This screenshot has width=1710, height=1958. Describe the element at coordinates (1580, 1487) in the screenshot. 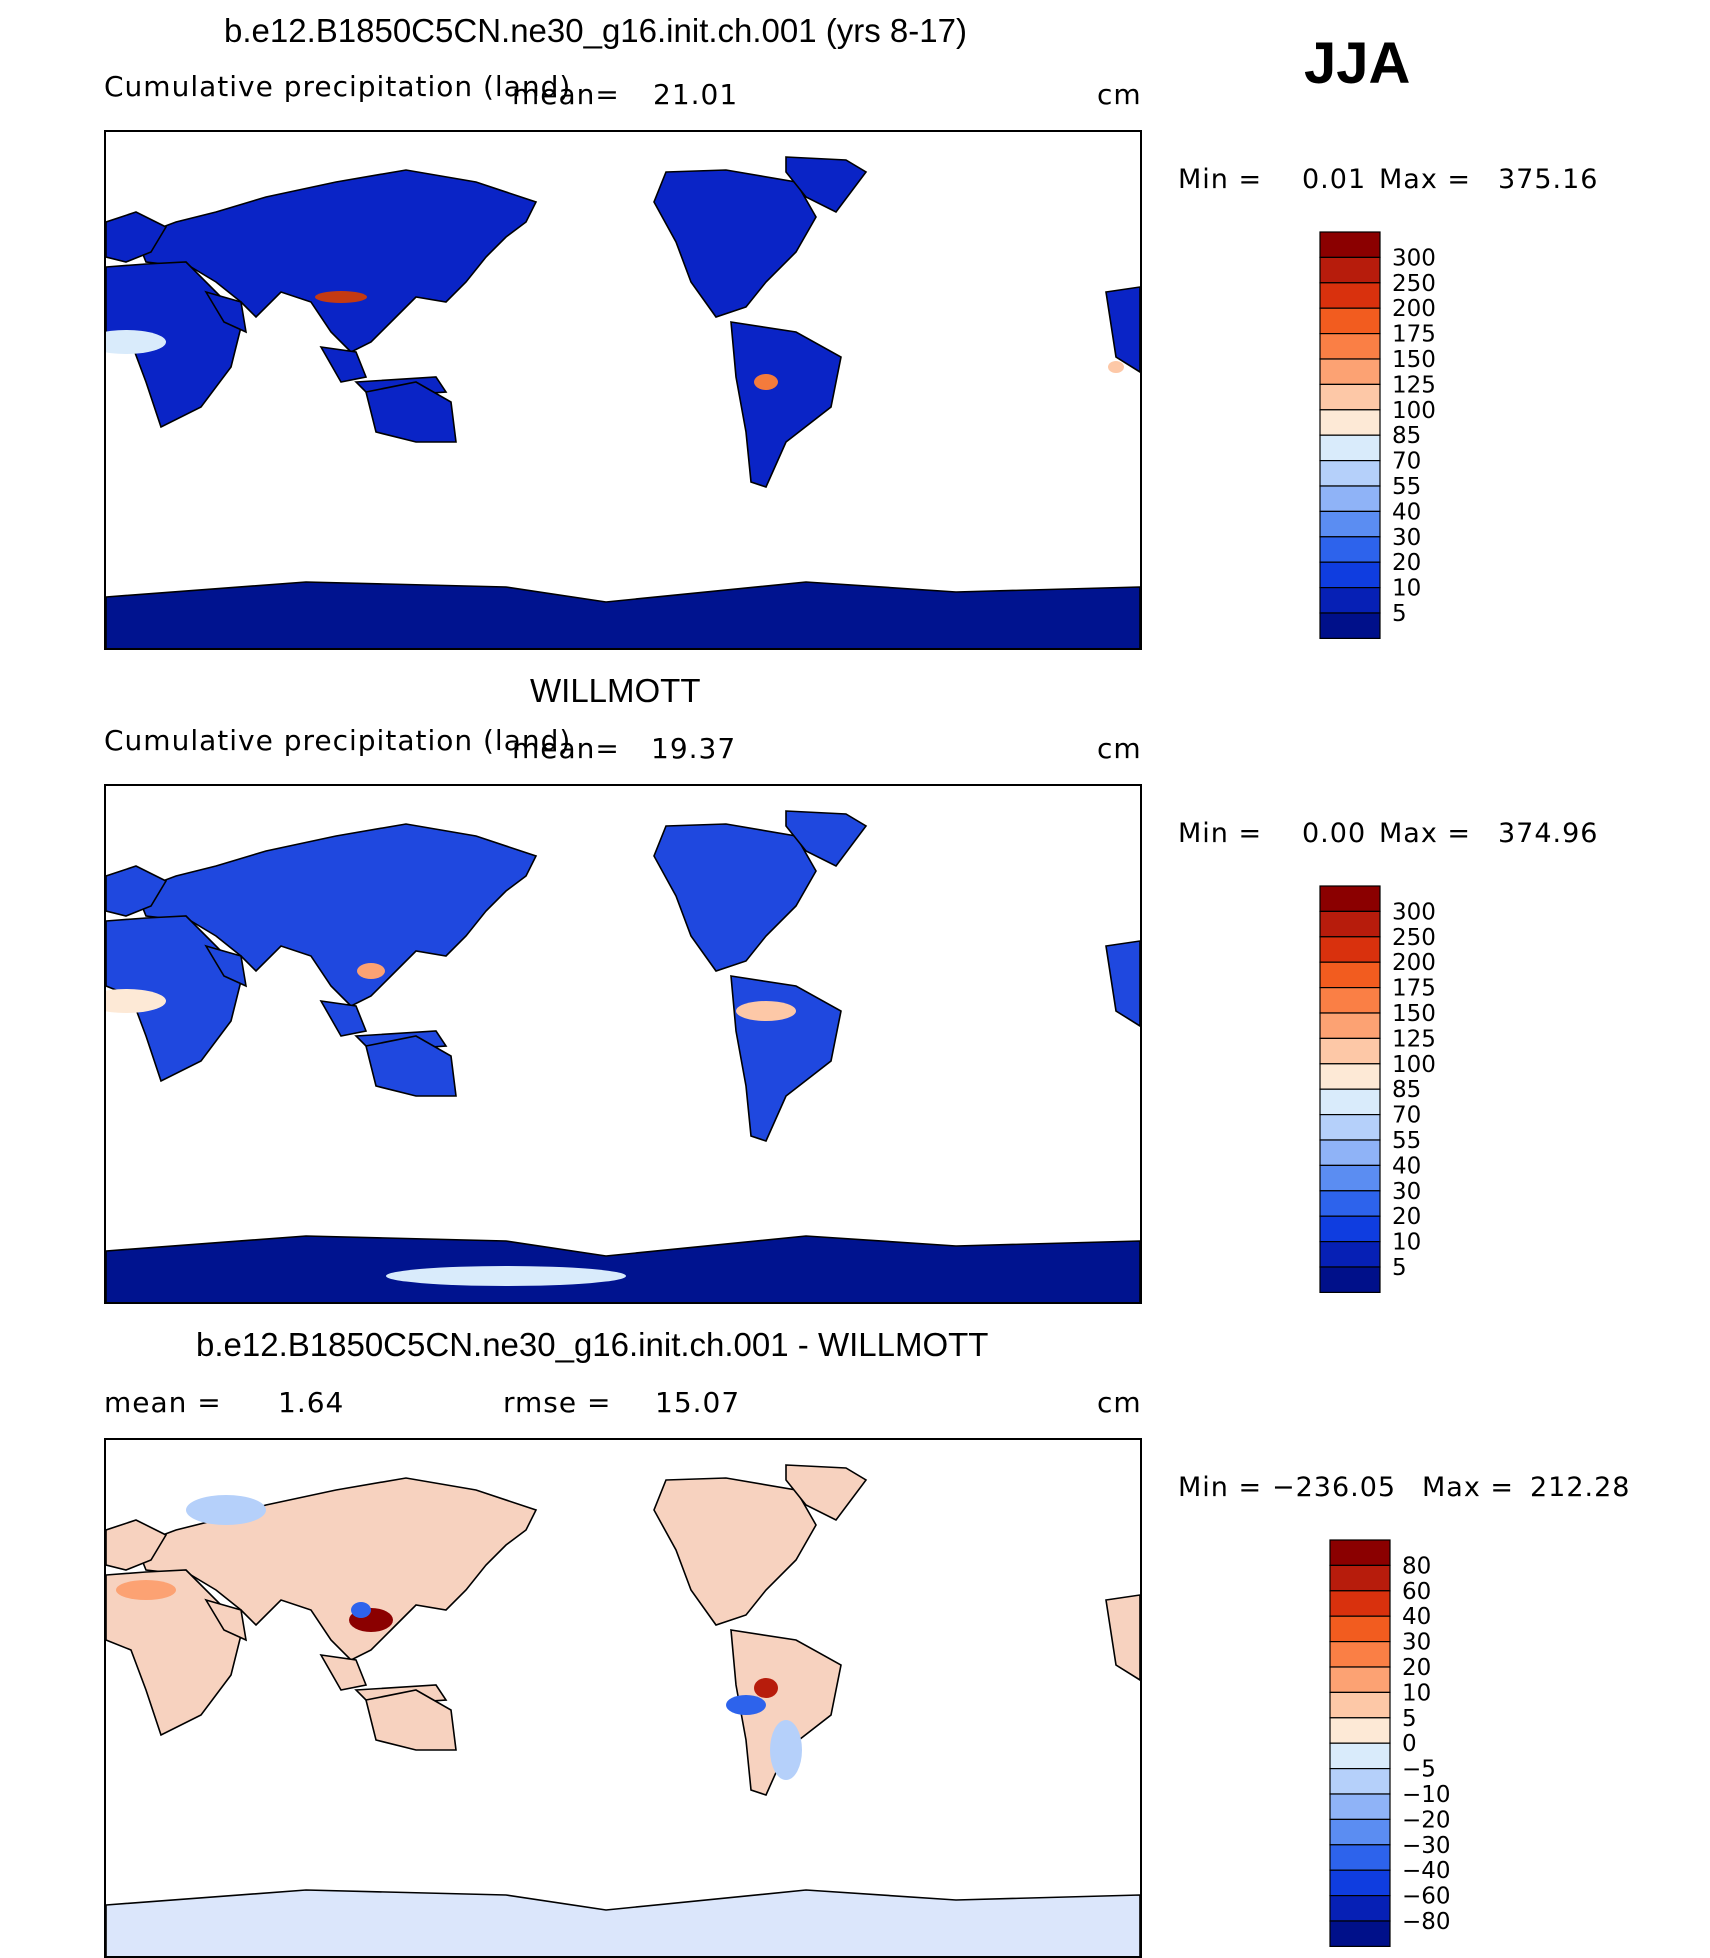

I see `panel-3-max-value: 212.28` at that location.